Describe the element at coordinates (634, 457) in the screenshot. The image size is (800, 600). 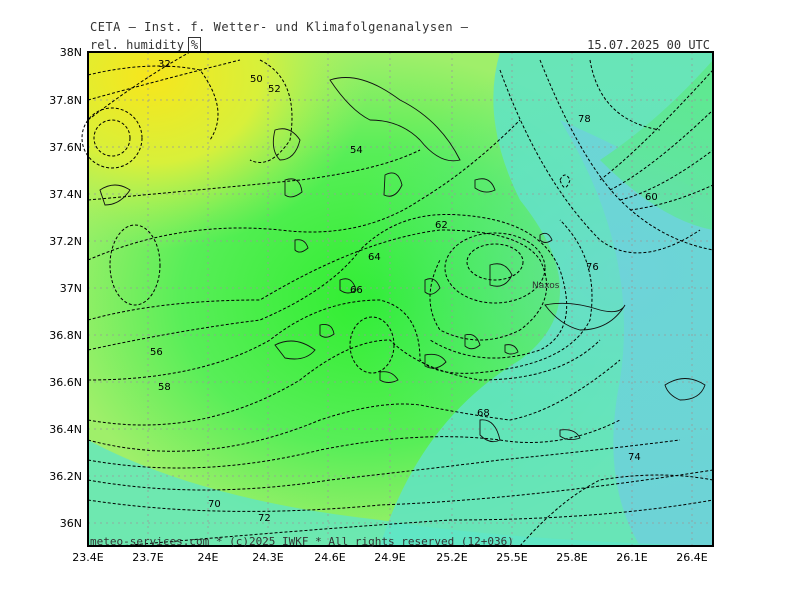
I see `contour-label-74: 74` at that location.